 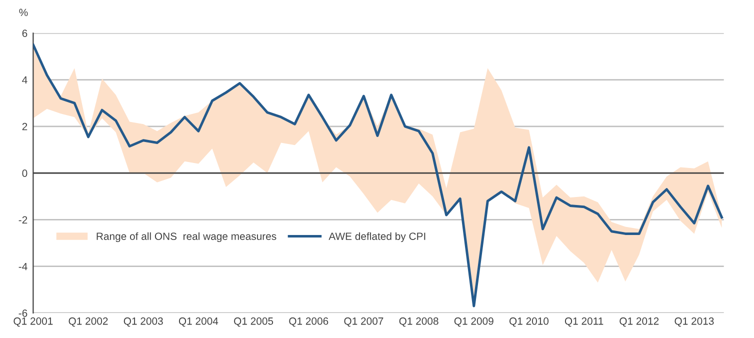 I want to click on x-tick-label: Q1 2007, so click(x=364, y=322).